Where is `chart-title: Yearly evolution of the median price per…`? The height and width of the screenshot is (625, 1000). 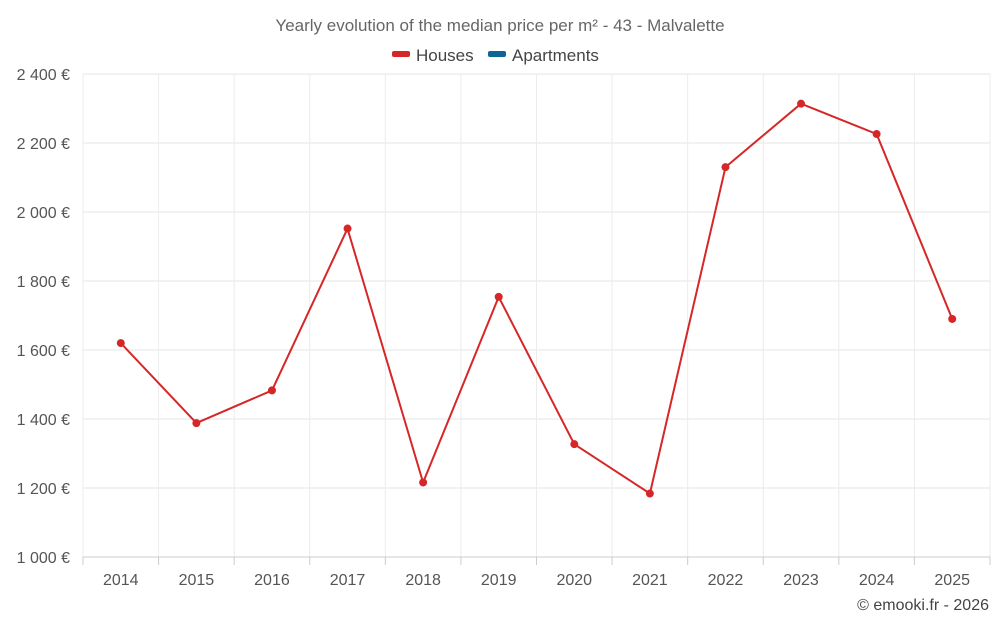
chart-title: Yearly evolution of the median price per… is located at coordinates (499, 25).